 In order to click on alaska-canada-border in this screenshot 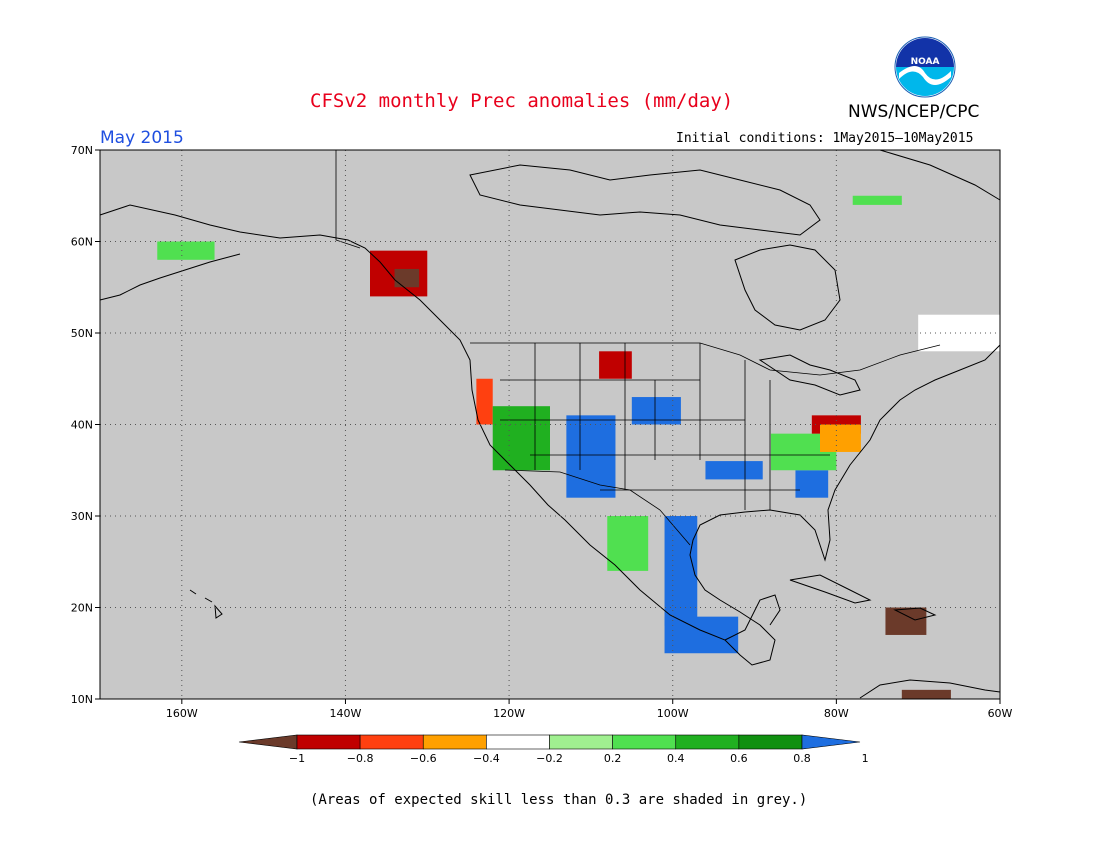, I will do `click(348, 199)`.